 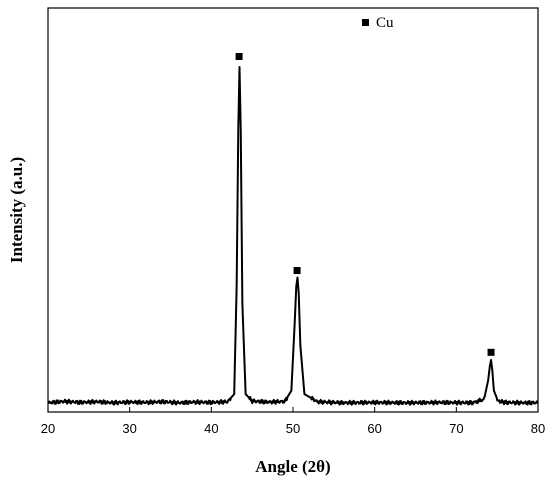 I want to click on x-tick-label-30: 30, so click(x=129, y=428).